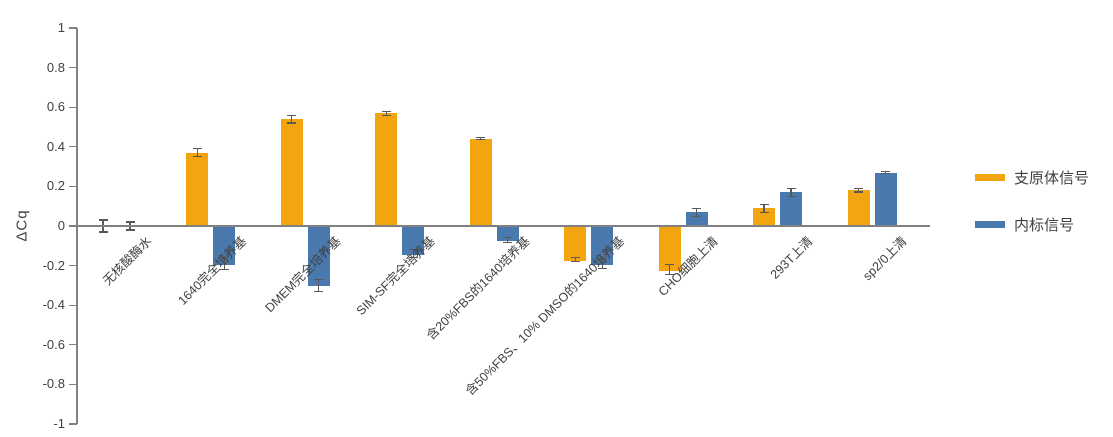 Image resolution: width=1113 pixels, height=437 pixels. I want to click on y-axis-tick-label: -0.2, so click(53, 265).